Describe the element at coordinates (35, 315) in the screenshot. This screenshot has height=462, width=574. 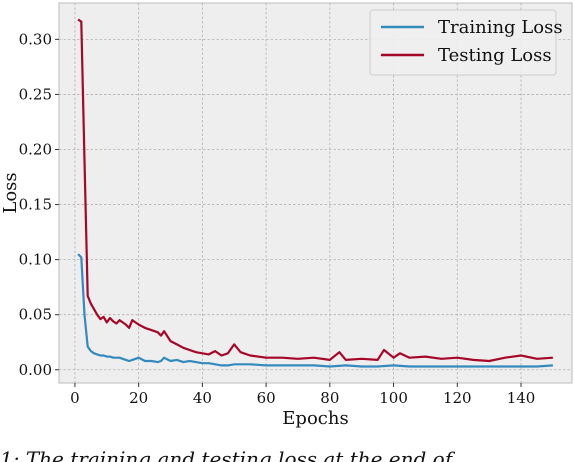
I see `y-tick-label: 0.05` at that location.